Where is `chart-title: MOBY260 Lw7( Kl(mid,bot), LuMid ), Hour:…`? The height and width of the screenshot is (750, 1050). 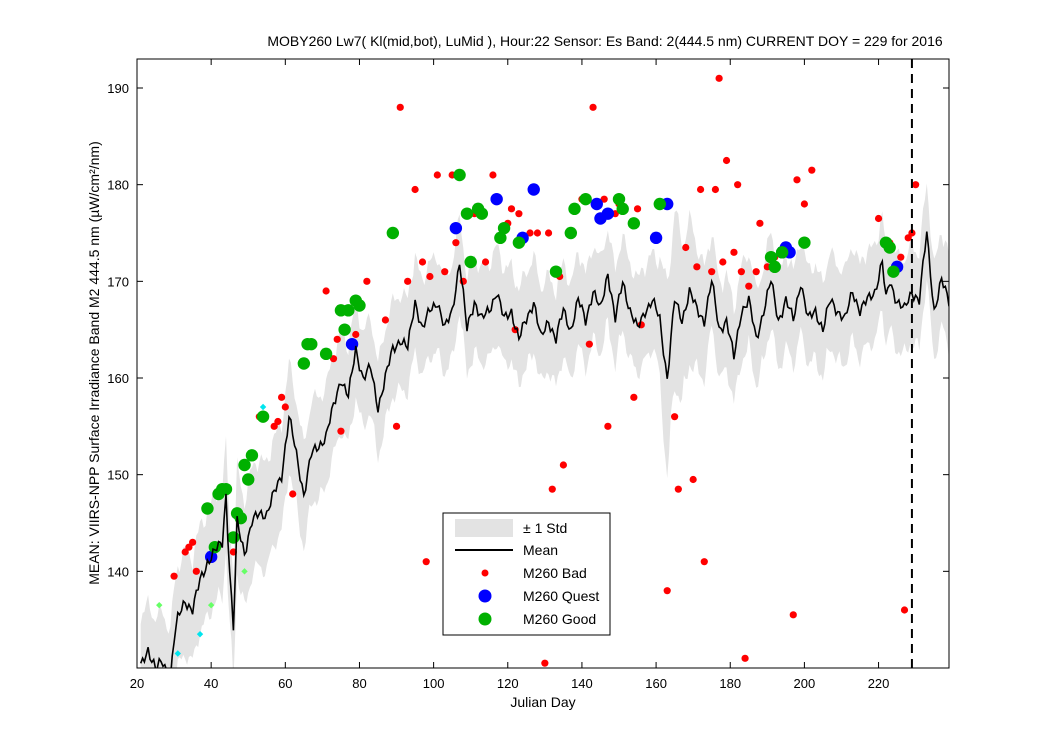 chart-title: MOBY260 Lw7( Kl(mid,bot), LuMid ), Hour:… is located at coordinates (604, 41).